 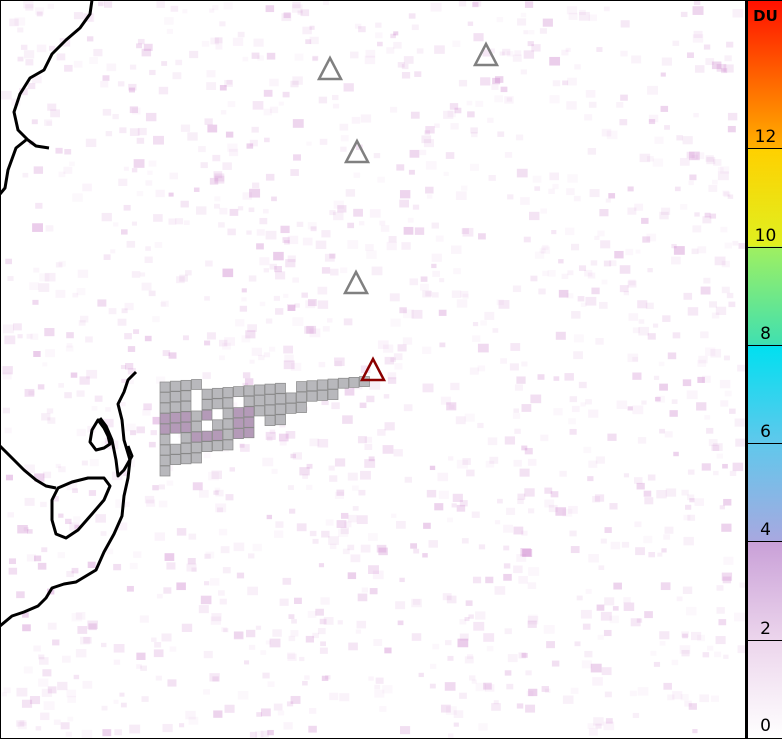 What do you see at coordinates (765, 247) in the screenshot?
I see `colorbar-tick` at bounding box center [765, 247].